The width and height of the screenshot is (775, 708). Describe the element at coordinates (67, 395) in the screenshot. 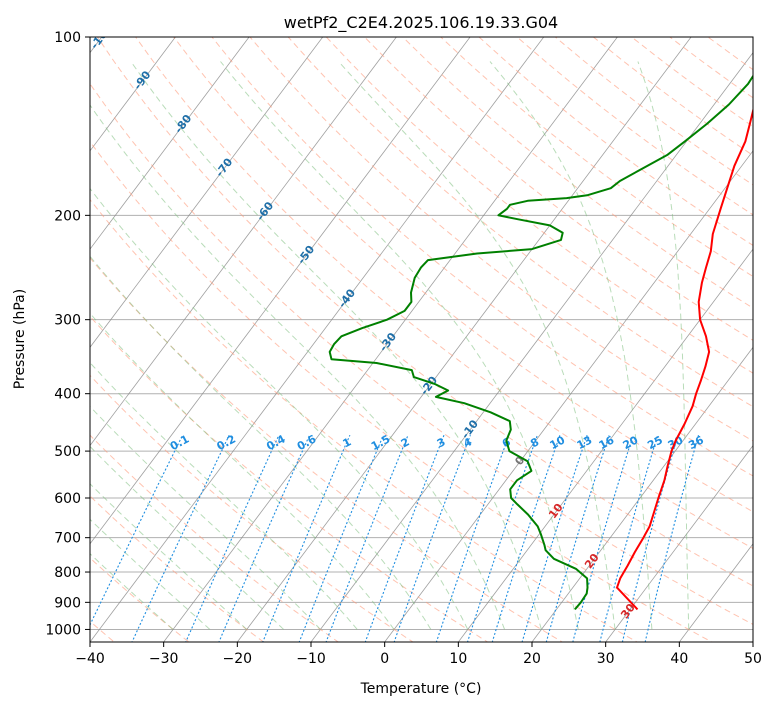

I see `y-tick-label: 400` at that location.